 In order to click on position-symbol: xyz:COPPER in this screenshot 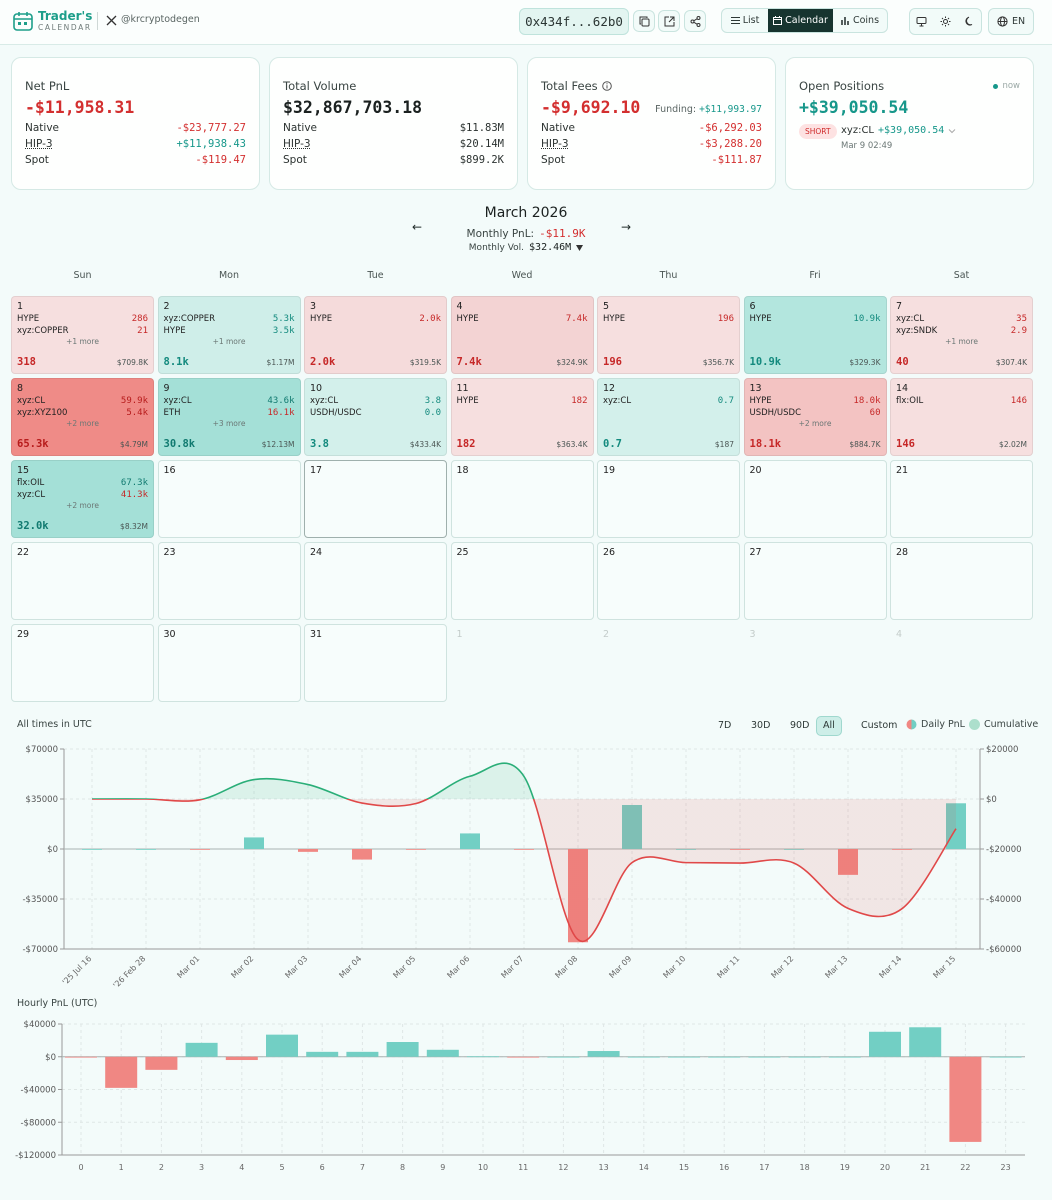, I will do `click(43, 330)`.